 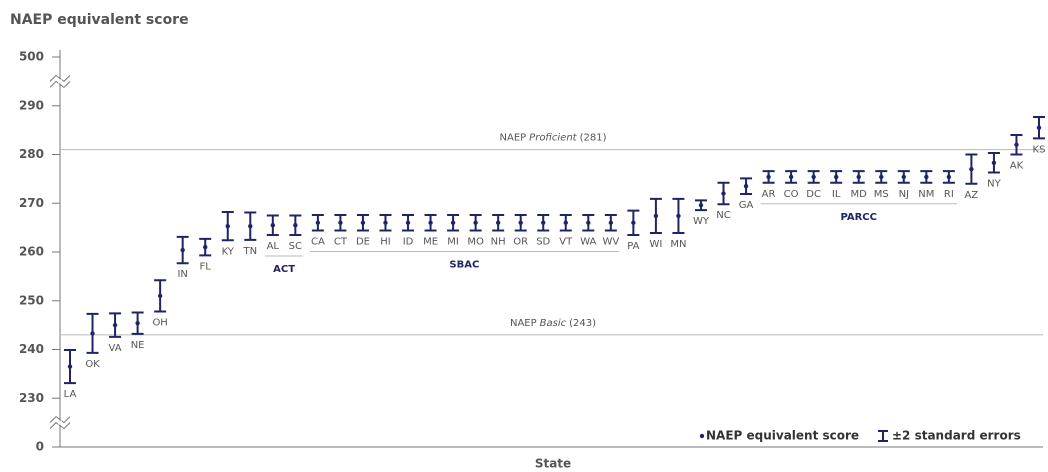 I want to click on x-tick-label: TN, so click(x=249, y=251).